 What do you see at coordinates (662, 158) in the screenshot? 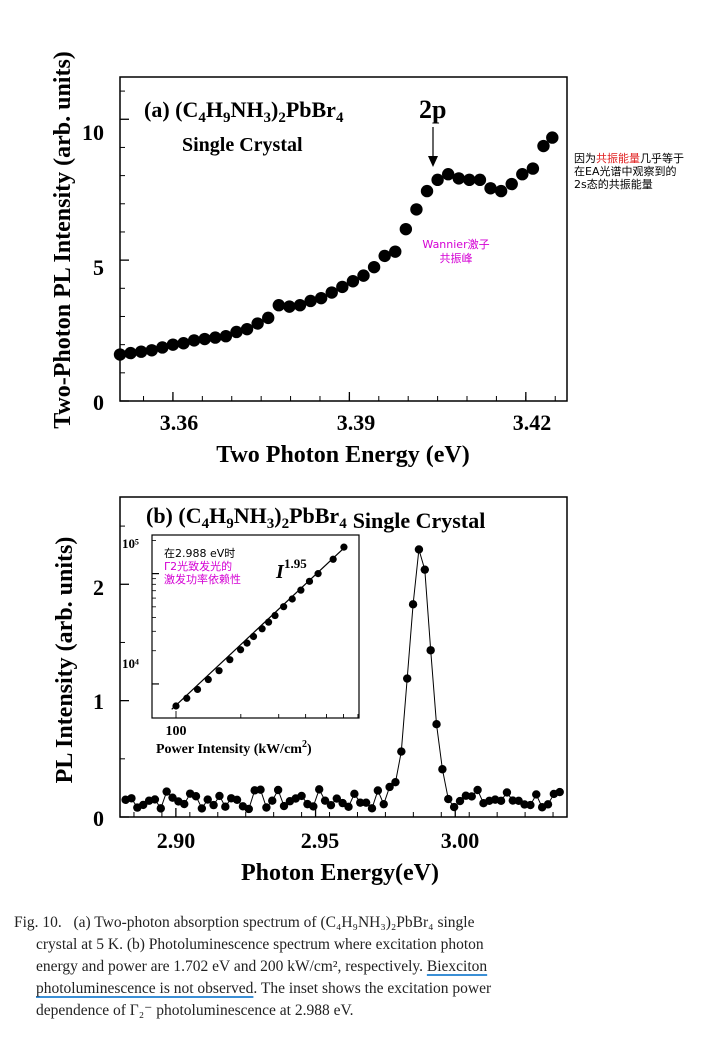
I see `annotation-right-seg-c: 几乎等于` at bounding box center [662, 158].